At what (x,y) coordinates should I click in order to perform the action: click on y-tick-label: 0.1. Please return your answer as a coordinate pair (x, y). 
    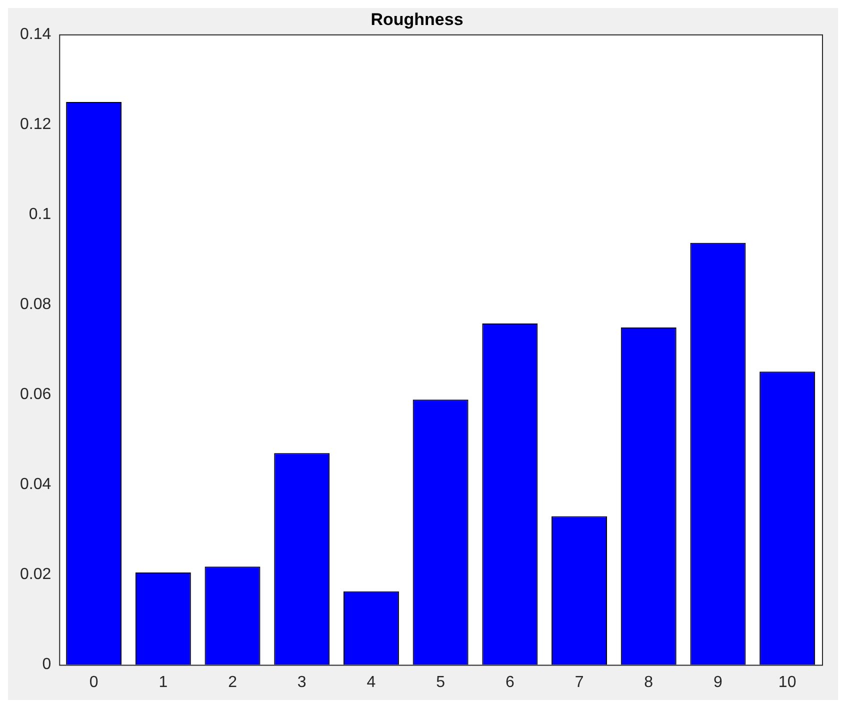
    Looking at the image, I should click on (40, 214).